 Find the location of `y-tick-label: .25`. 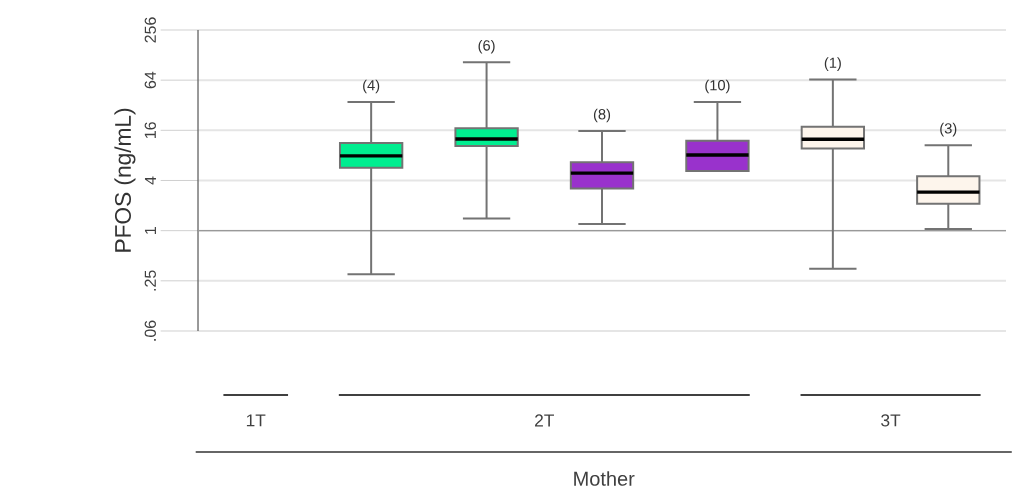

y-tick-label: .25 is located at coordinates (150, 280).